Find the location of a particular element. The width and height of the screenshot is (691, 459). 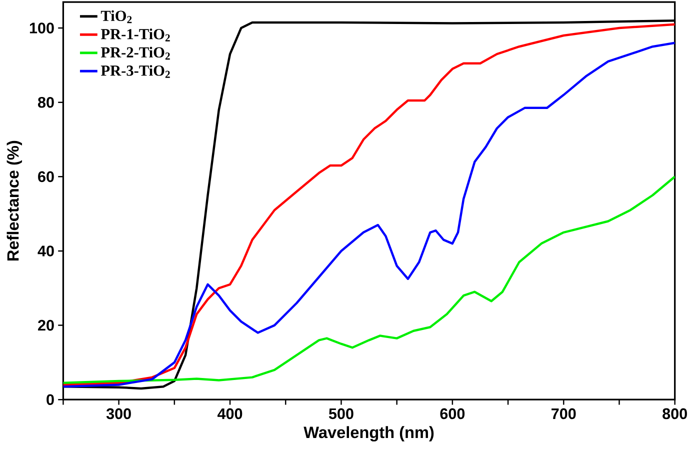

legend-label: TiO$_{2}$ is located at coordinates (116, 17).